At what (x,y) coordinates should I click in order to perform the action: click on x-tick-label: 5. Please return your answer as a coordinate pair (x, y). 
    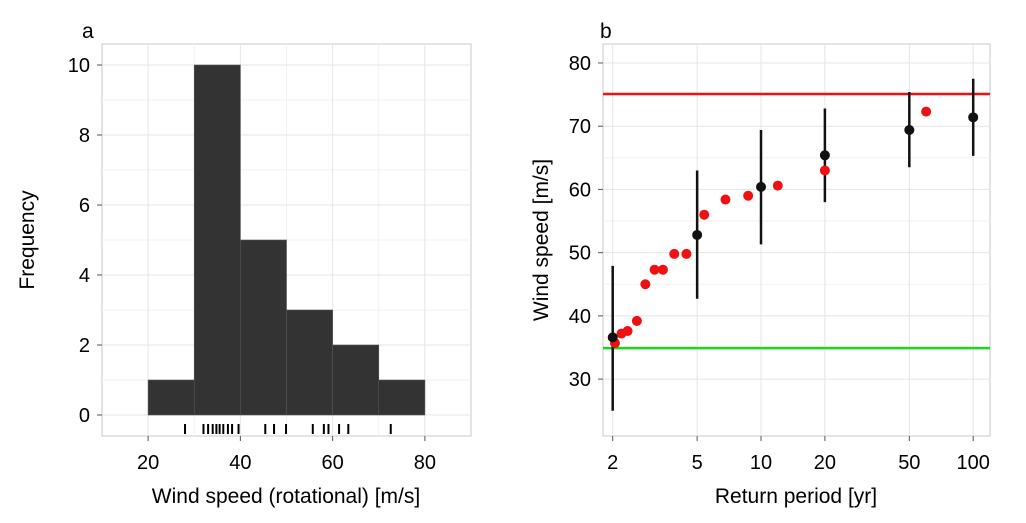
    Looking at the image, I should click on (697, 463).